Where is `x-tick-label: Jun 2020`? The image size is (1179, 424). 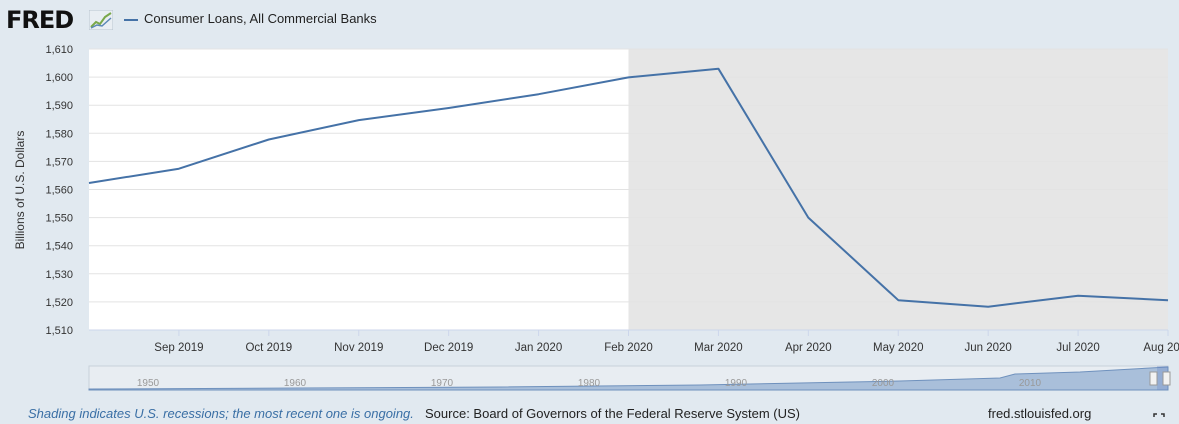
x-tick-label: Jun 2020 is located at coordinates (988, 348).